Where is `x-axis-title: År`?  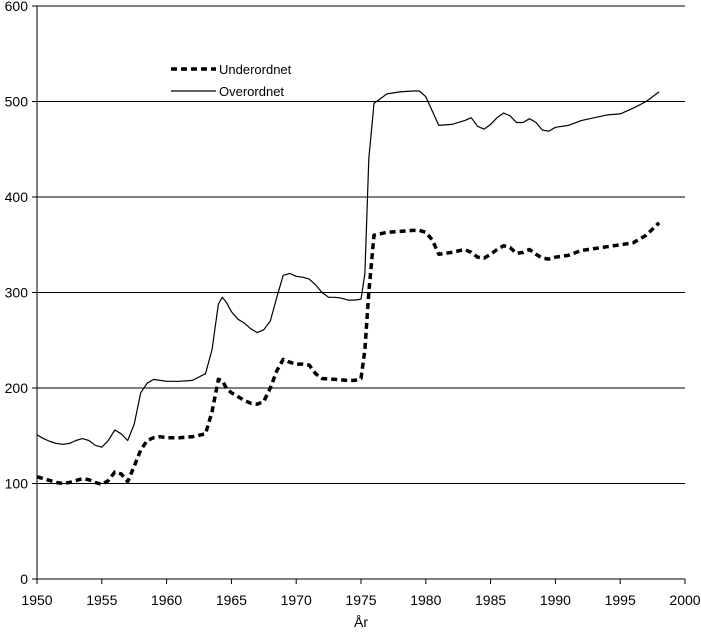
x-axis-title: År is located at coordinates (361, 622).